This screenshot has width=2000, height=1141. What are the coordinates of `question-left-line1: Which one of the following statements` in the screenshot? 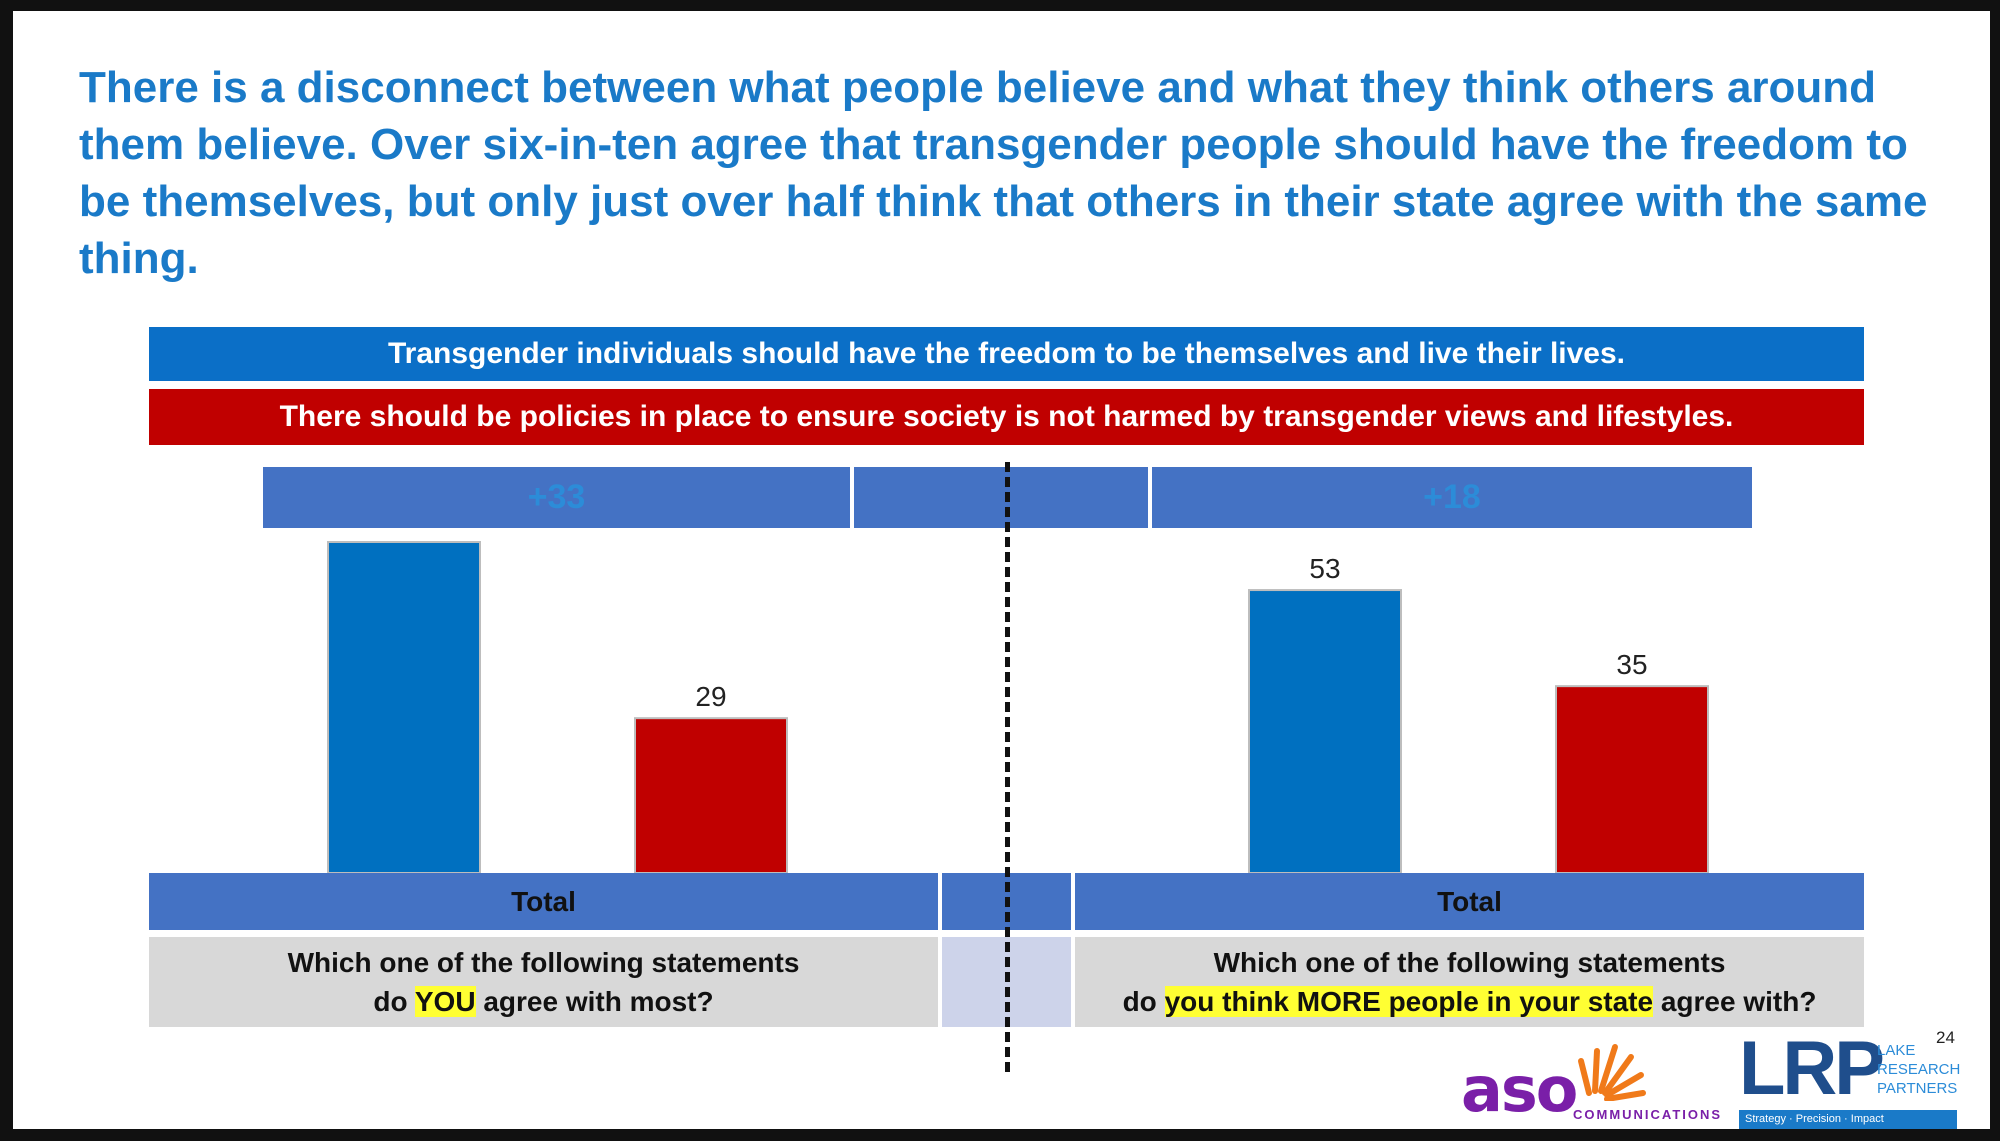 It's located at (543, 962).